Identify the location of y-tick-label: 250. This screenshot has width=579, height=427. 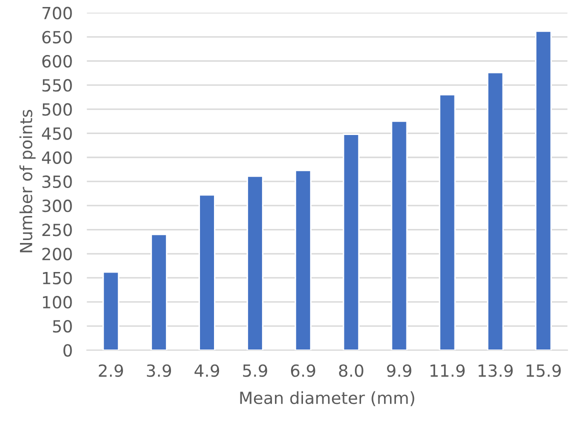
(57, 230).